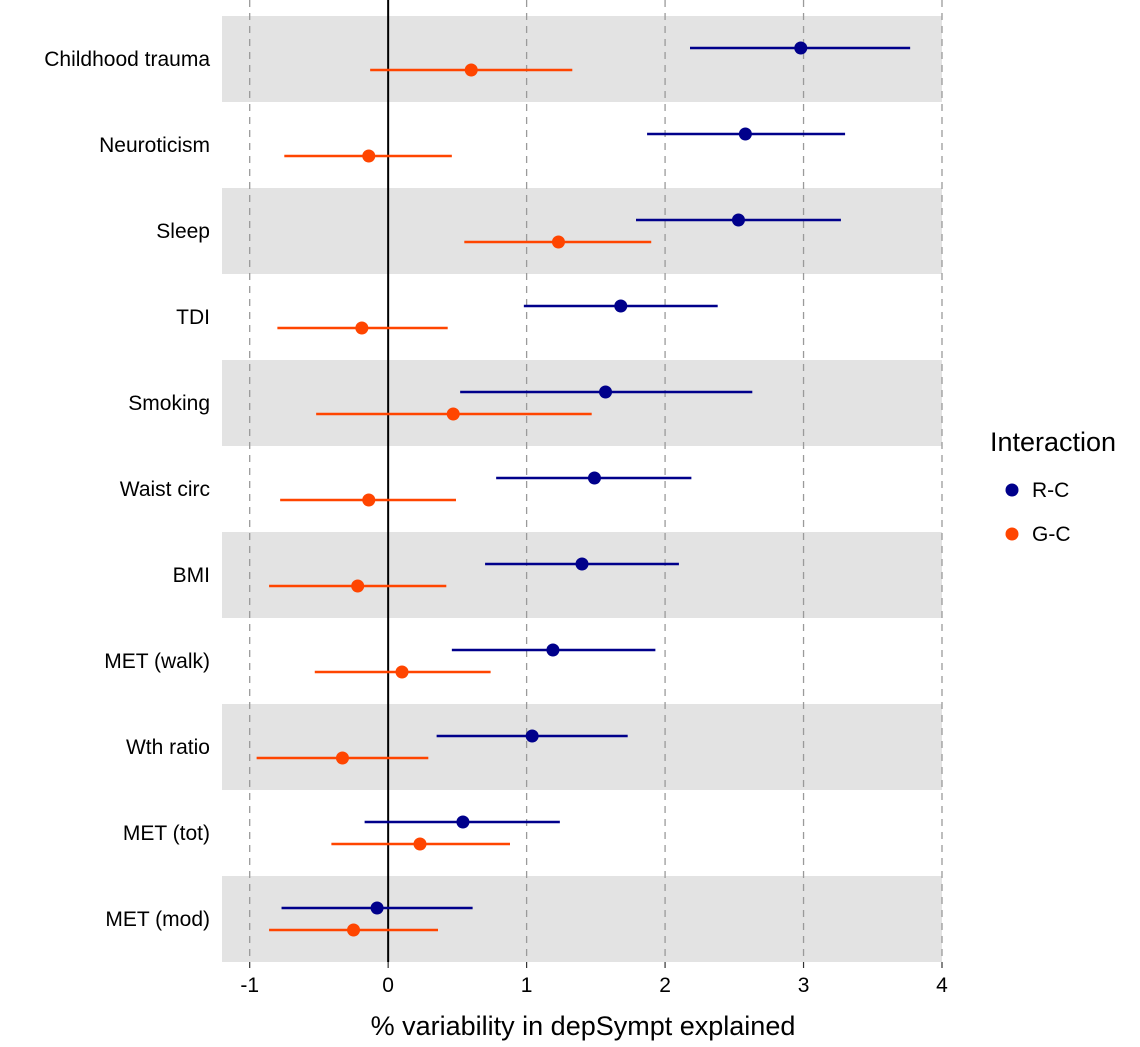 Image resolution: width=1140 pixels, height=1047 pixels. I want to click on y-tick-label: MET (tot), so click(166, 833).